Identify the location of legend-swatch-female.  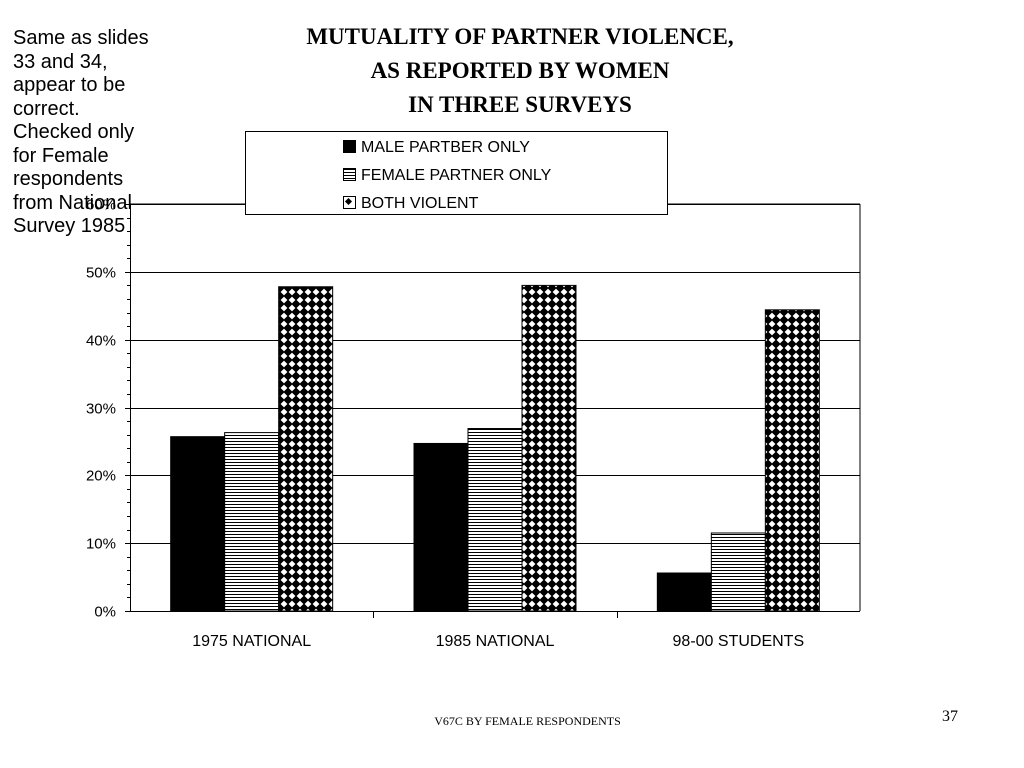
(349, 174).